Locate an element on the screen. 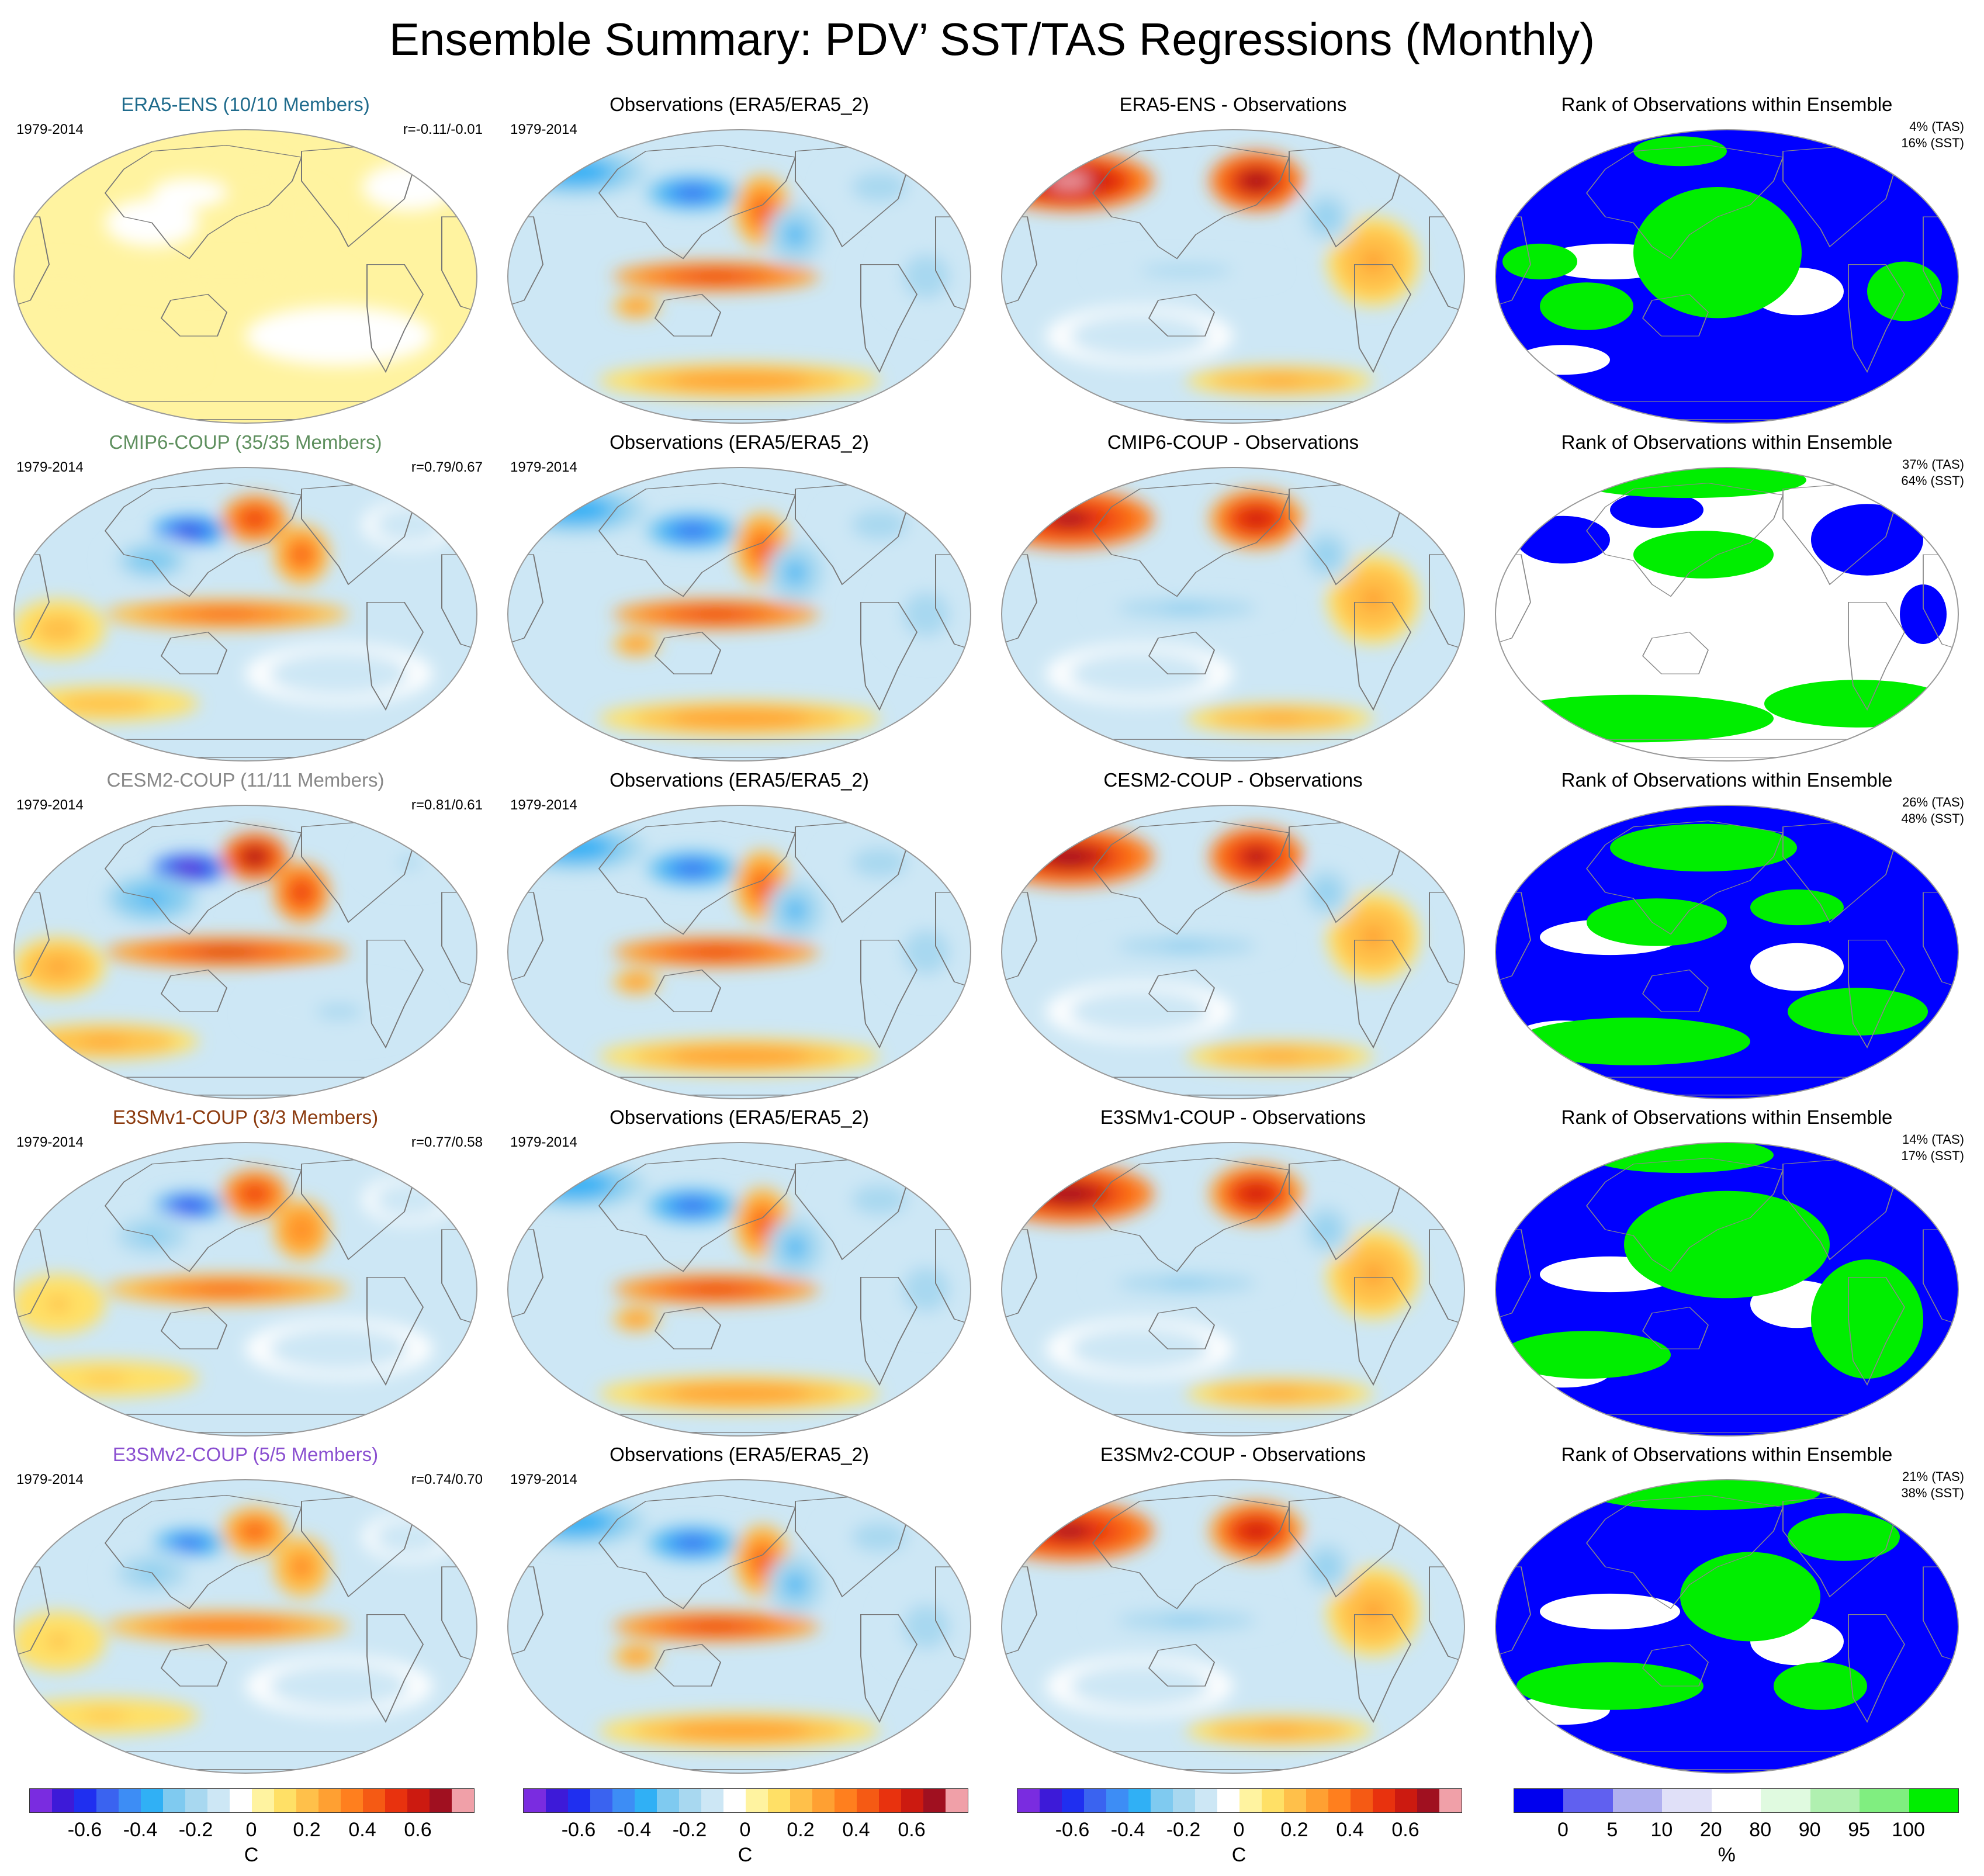 This screenshot has width=1984, height=1876. rank-tas-label: 26% (TAS) is located at coordinates (1933, 802).